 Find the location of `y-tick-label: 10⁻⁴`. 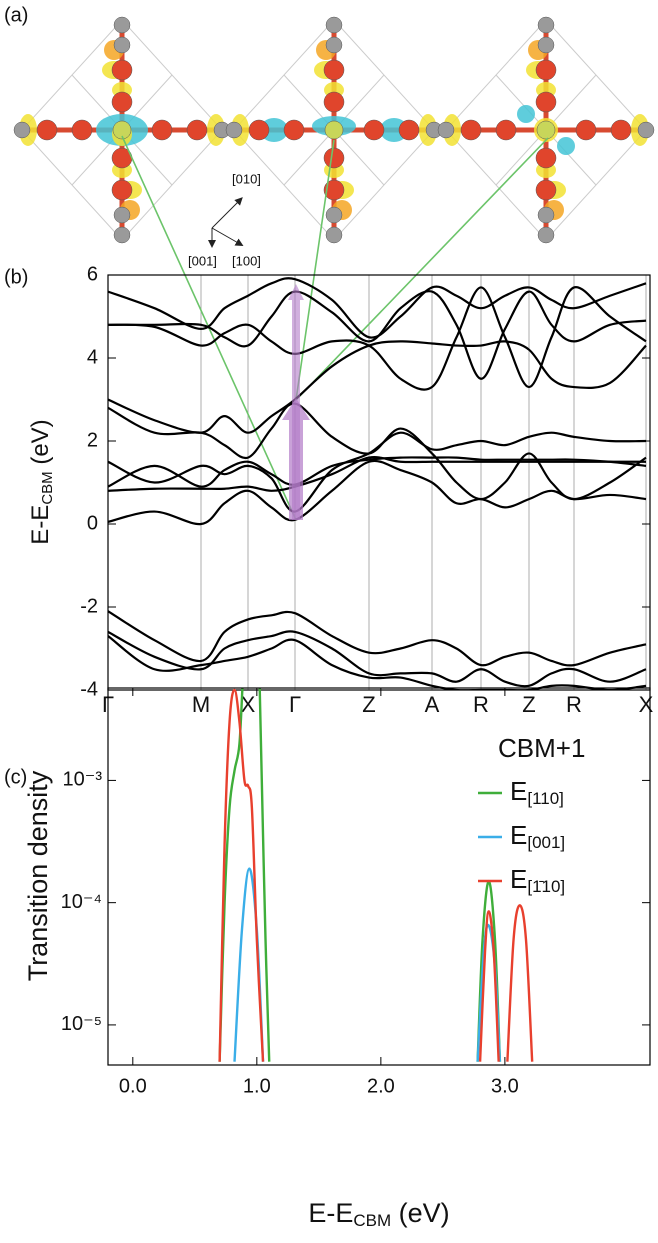

y-tick-label: 10⁻⁴ is located at coordinates (81, 902).